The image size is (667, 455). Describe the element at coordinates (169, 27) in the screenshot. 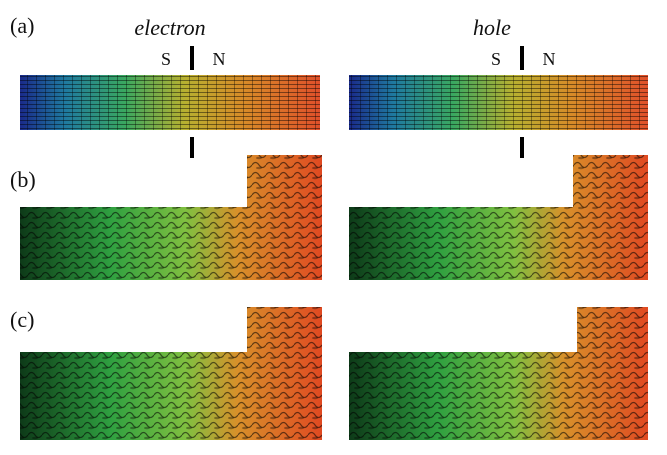

I see `column-title: electron` at that location.